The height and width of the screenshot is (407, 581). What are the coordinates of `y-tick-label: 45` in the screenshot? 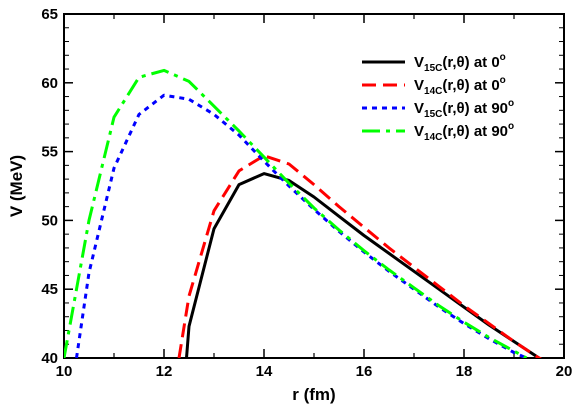 It's located at (49, 289).